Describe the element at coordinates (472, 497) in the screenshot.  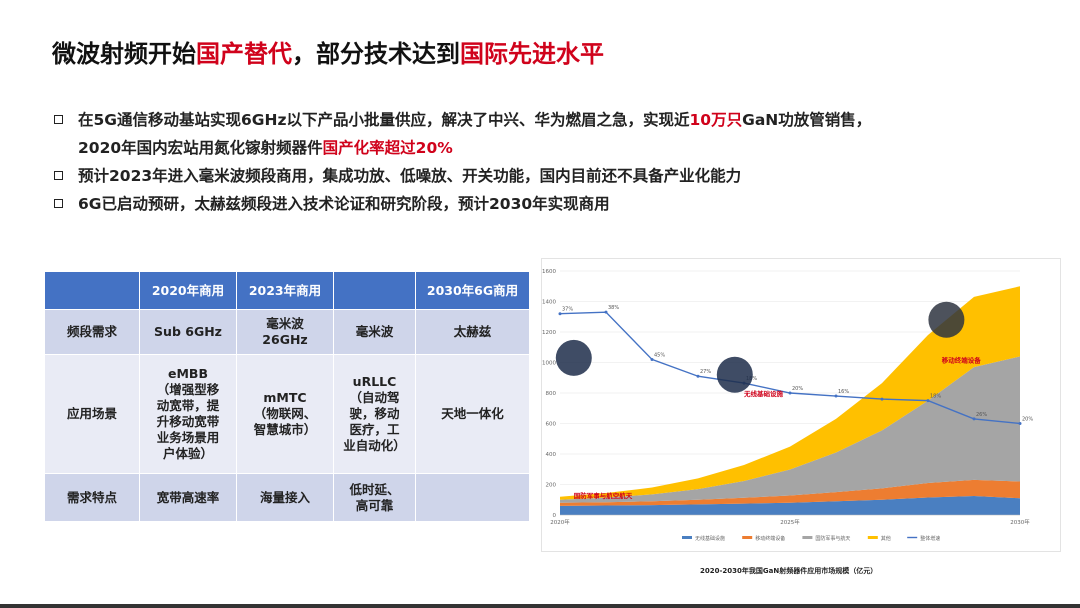
I see `table-cell` at that location.